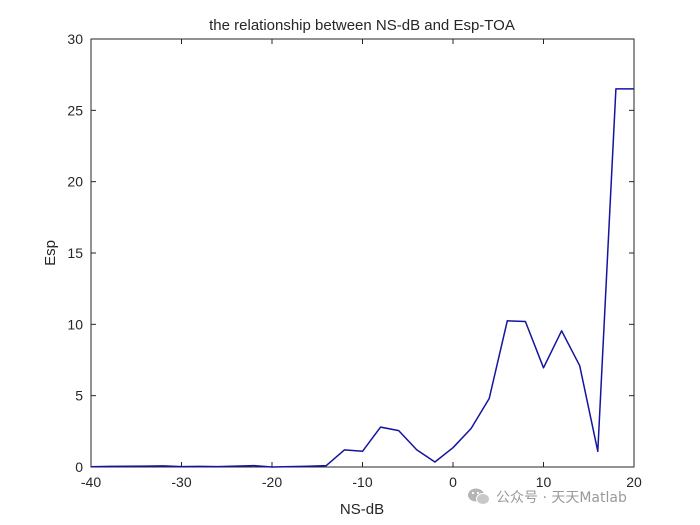 The image size is (700, 525). Describe the element at coordinates (75, 324) in the screenshot. I see `y-tick-label: 10` at that location.